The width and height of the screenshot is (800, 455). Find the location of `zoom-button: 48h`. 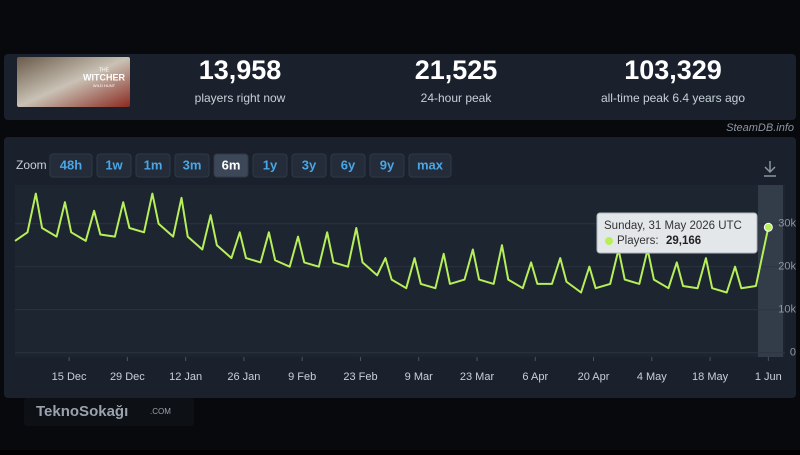

zoom-button: 48h is located at coordinates (71, 165).